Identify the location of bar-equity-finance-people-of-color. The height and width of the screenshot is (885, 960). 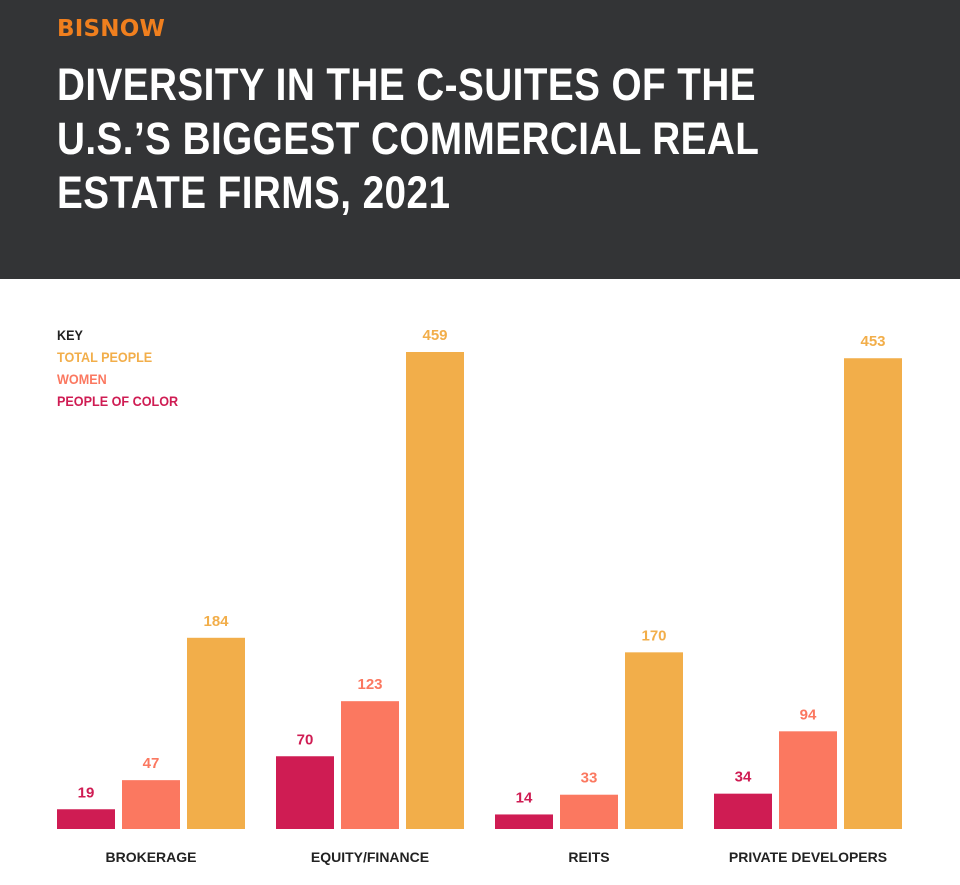
(305, 792).